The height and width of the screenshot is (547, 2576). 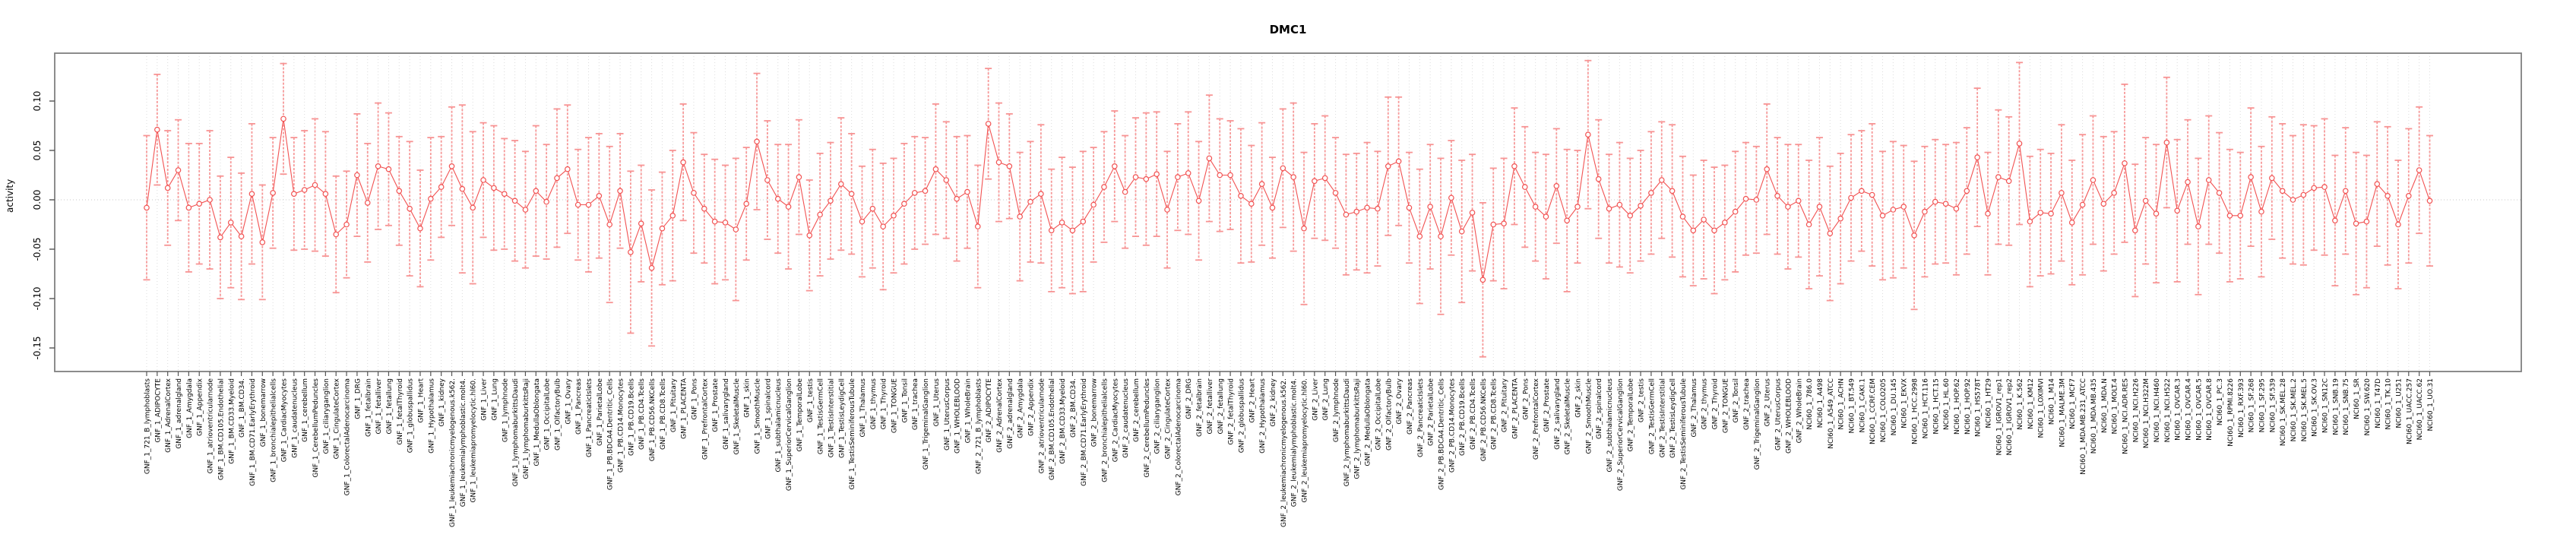 I want to click on x-tick-label: GNF_2_bronchialepithelialcells, so click(x=1105, y=430).